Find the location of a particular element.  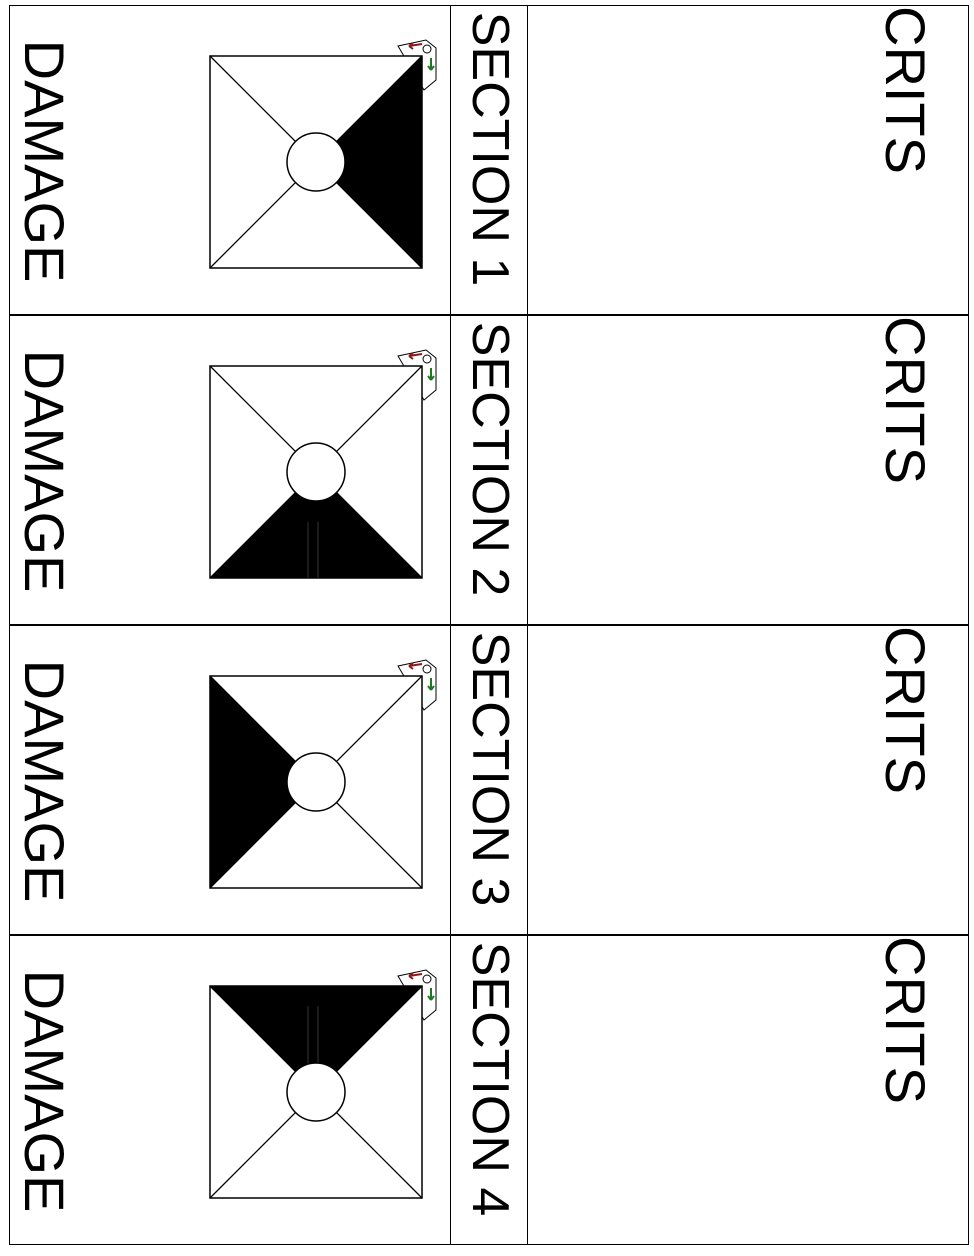

section-label-cell: SECTION 3 is located at coordinates (489, 780).